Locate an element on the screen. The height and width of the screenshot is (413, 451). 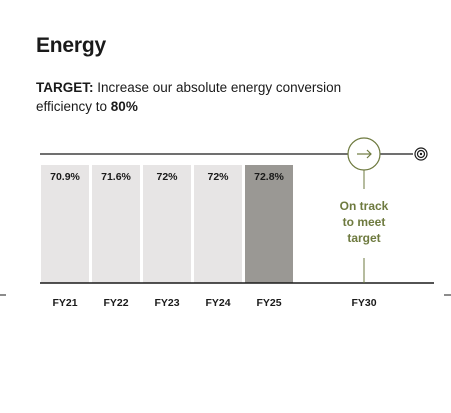
bar-fy25 is located at coordinates (269, 224).